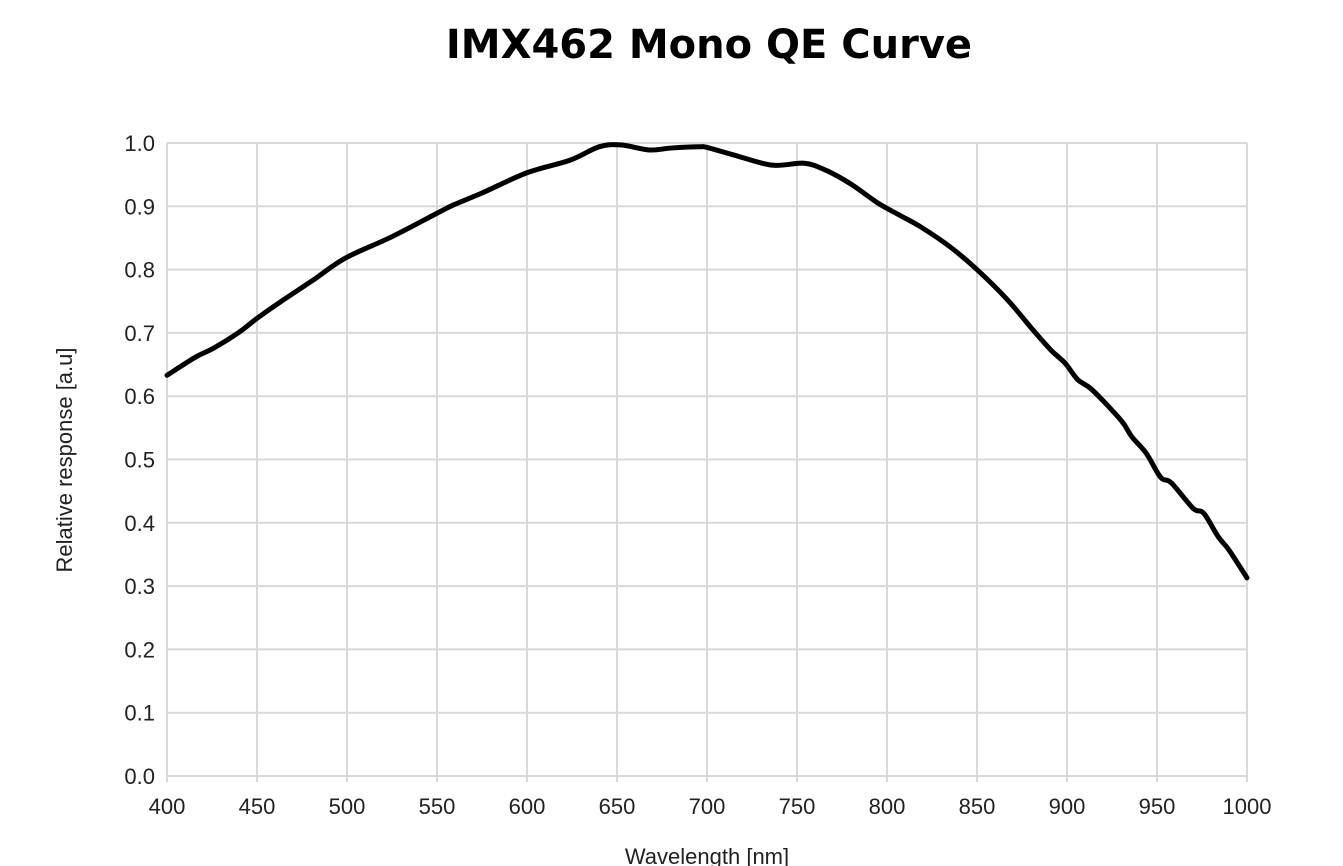 The height and width of the screenshot is (866, 1343). Describe the element at coordinates (139, 776) in the screenshot. I see `y-tick-label: 0.0` at that location.